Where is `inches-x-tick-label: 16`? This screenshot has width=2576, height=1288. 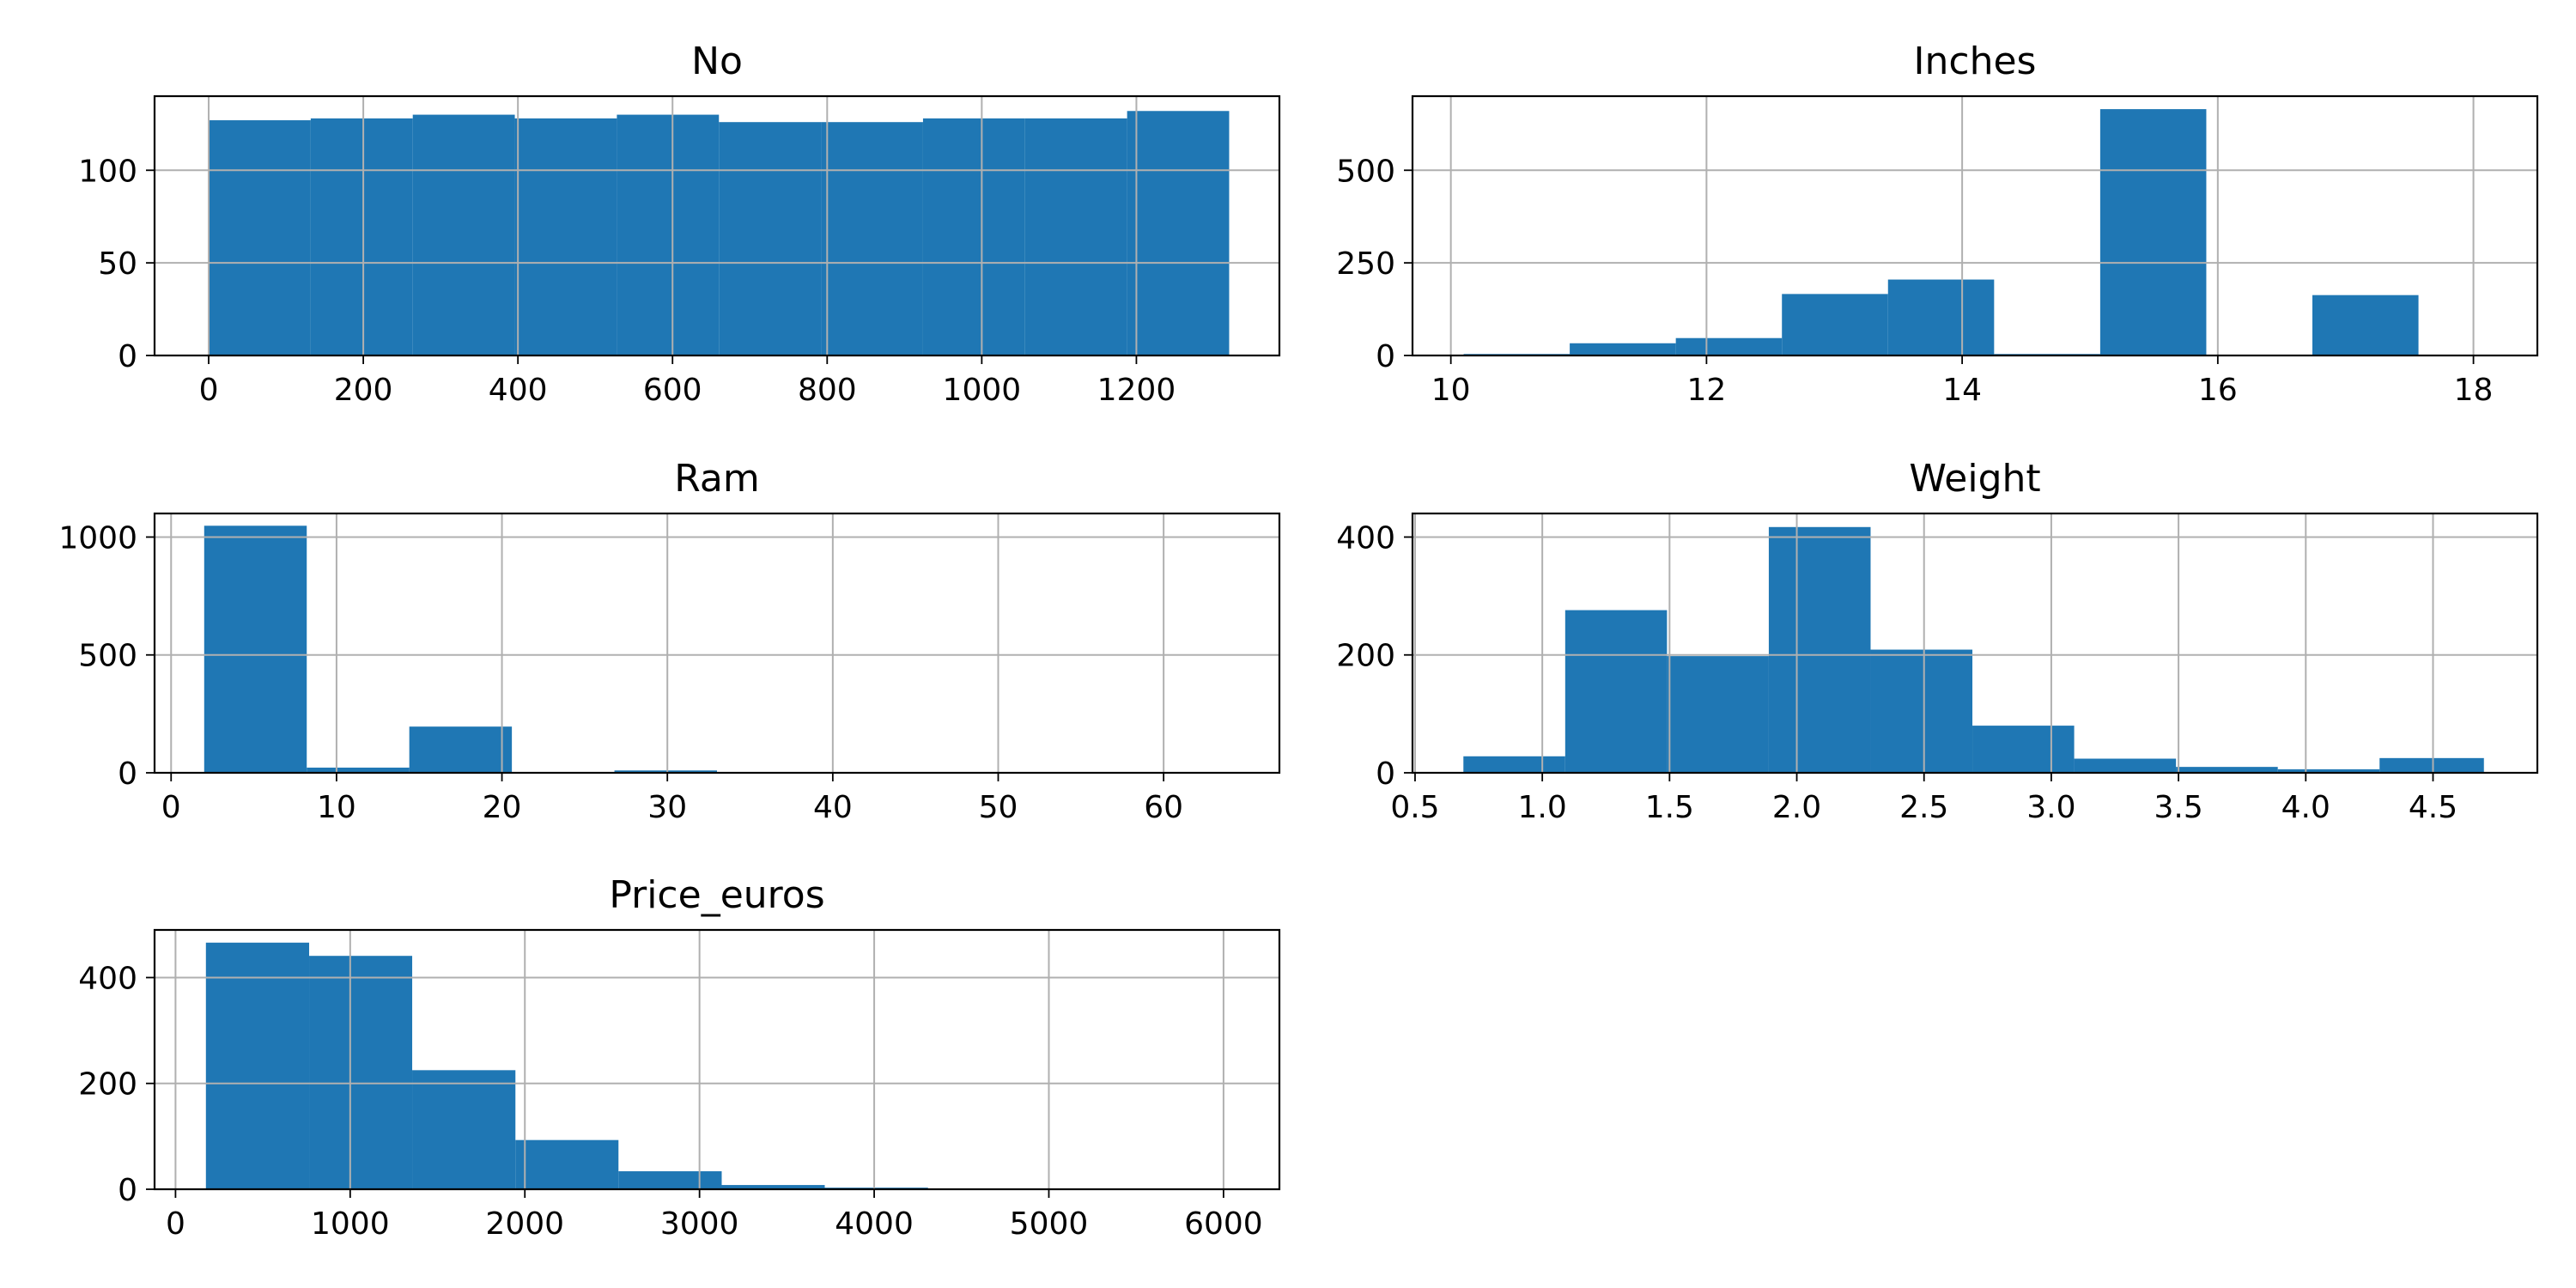 inches-x-tick-label: 16 is located at coordinates (2218, 390).